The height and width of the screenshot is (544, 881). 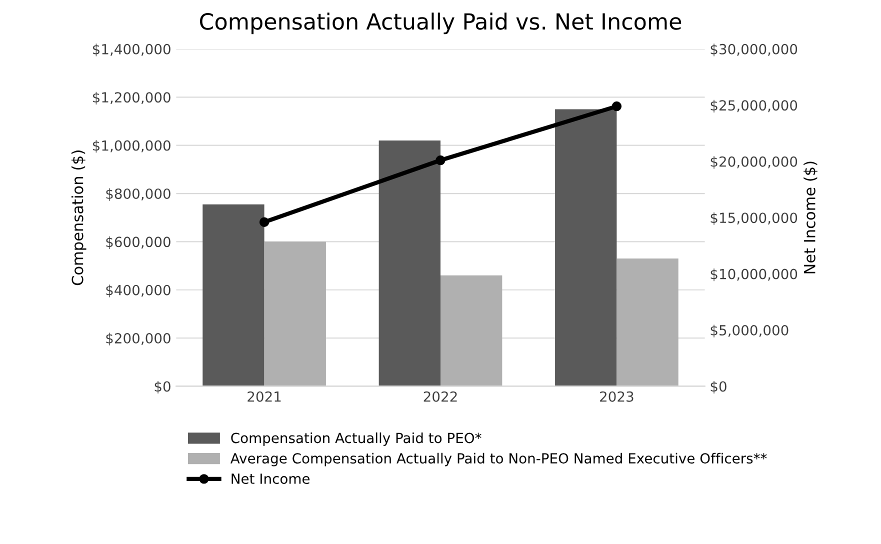 I want to click on y2-tick-label: $25,000,000, so click(x=754, y=106).